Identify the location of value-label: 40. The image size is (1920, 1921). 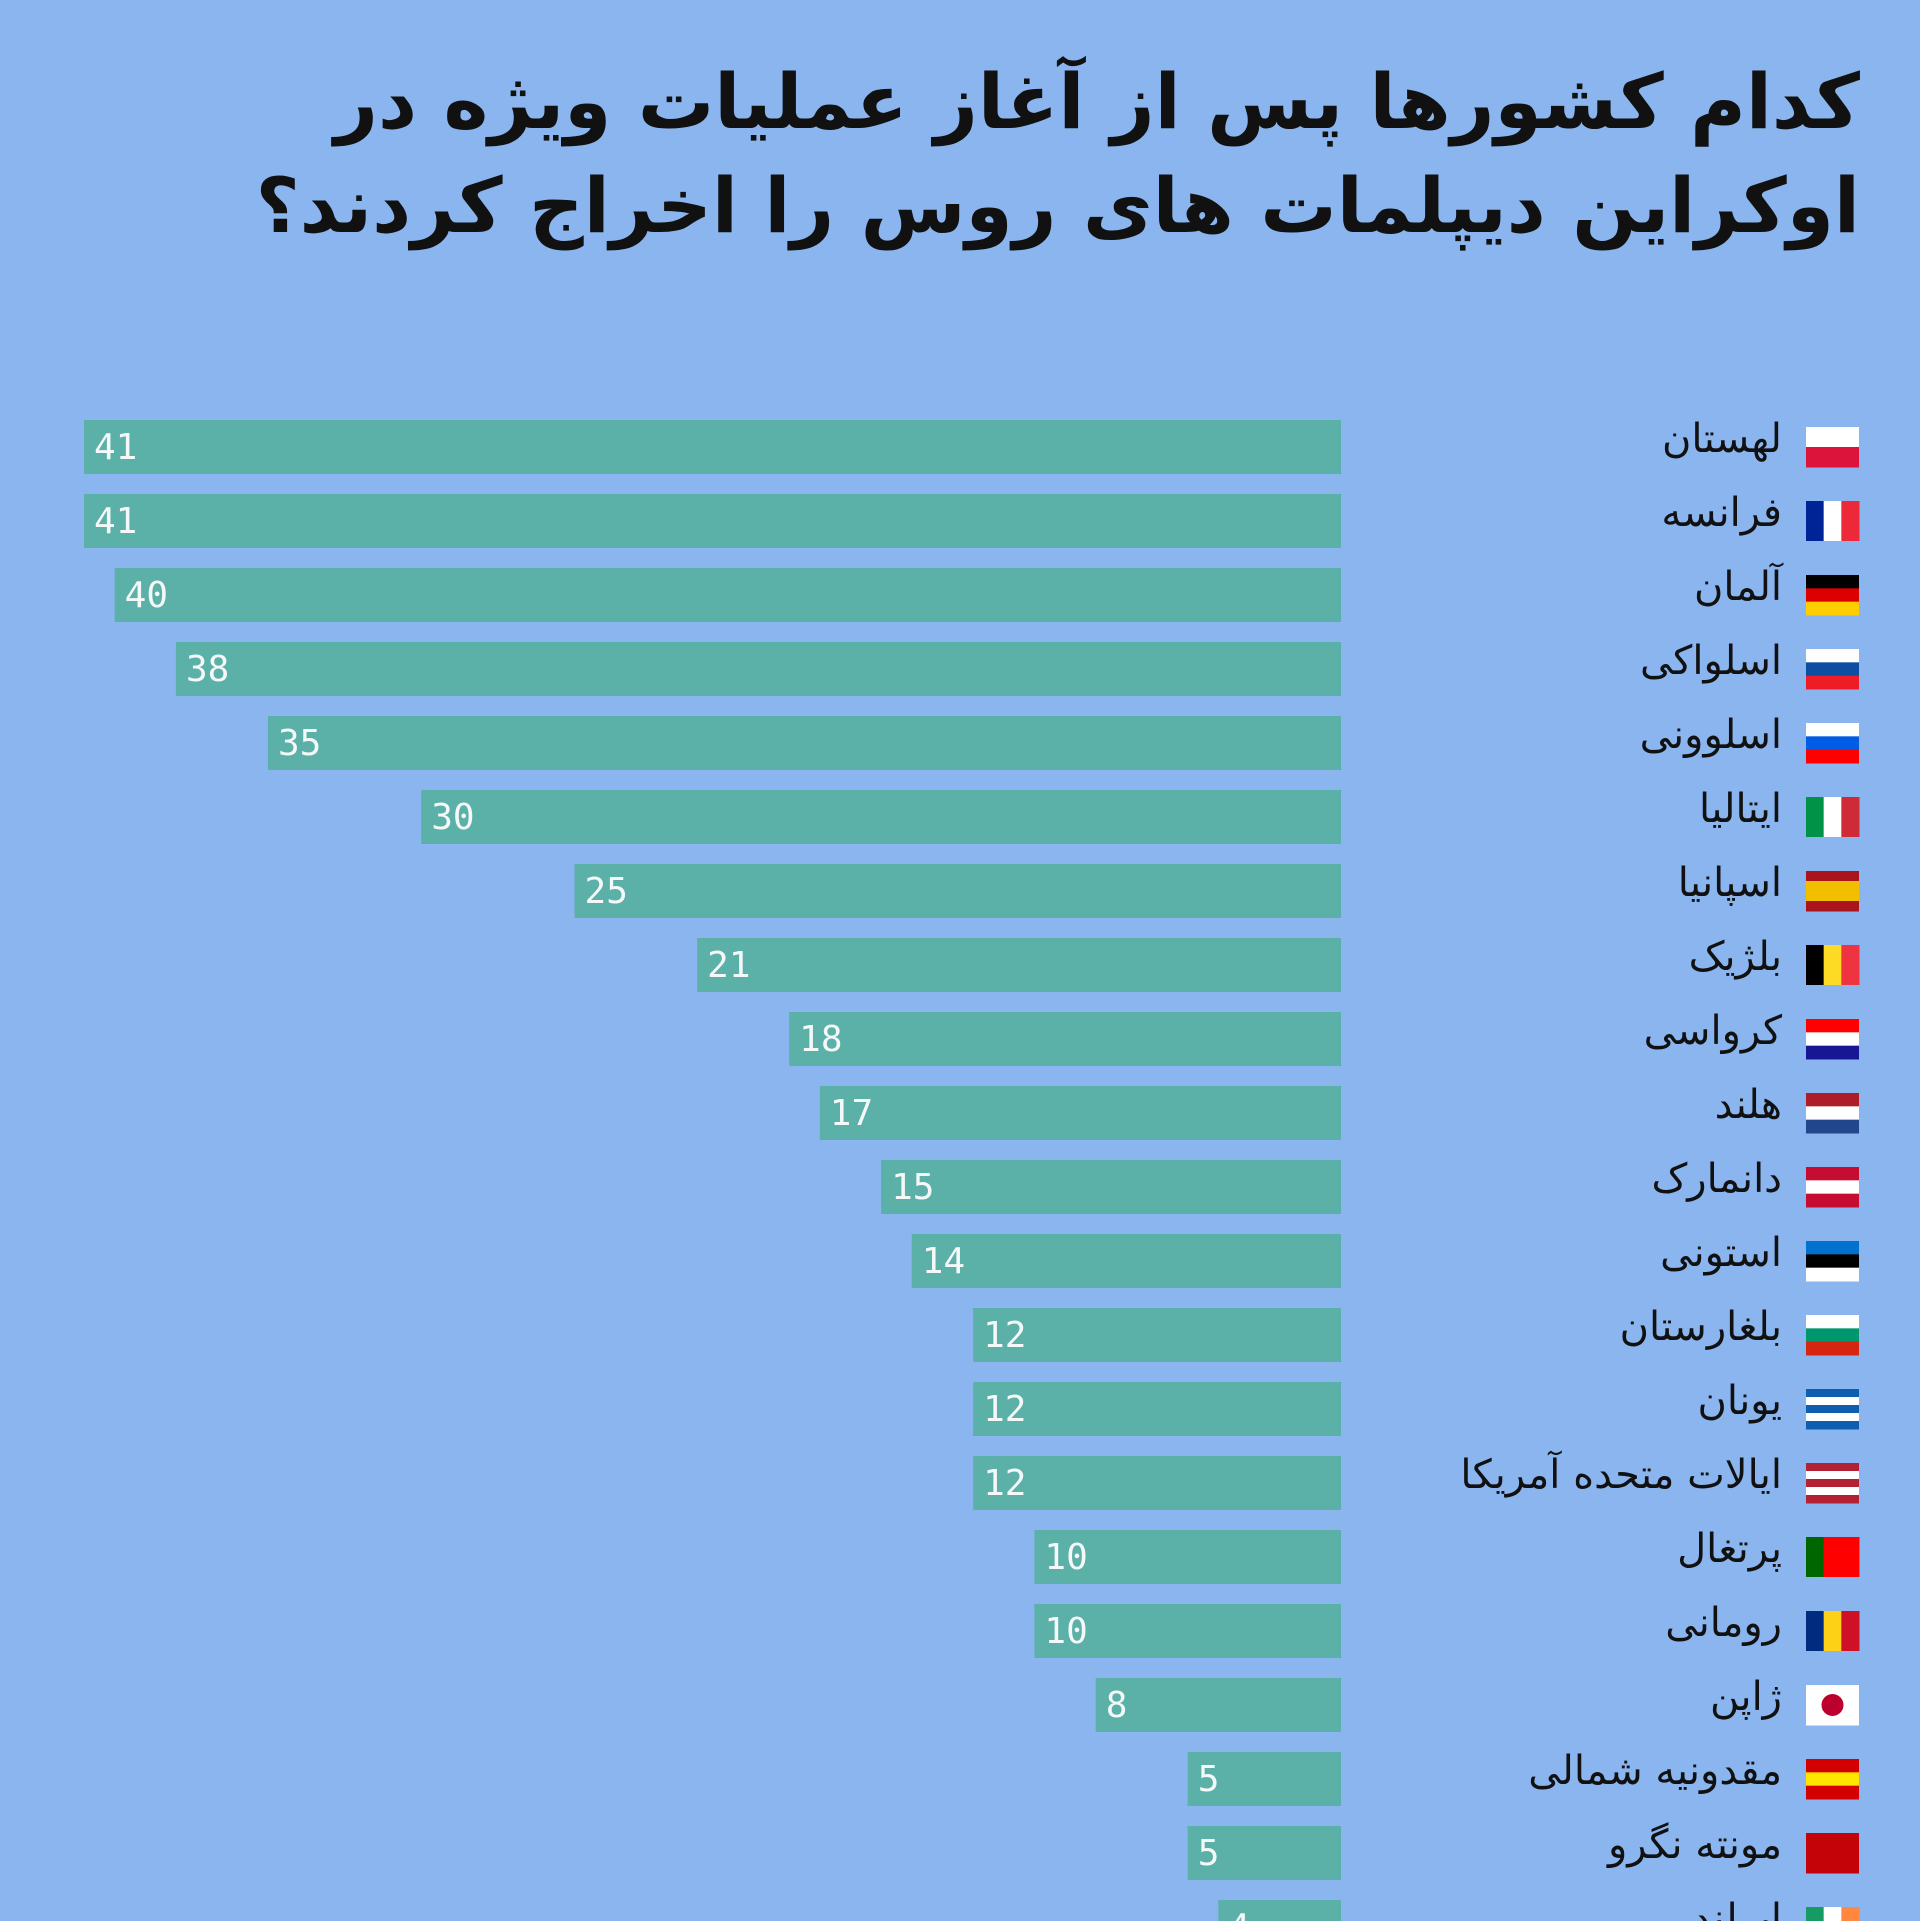
(146, 595).